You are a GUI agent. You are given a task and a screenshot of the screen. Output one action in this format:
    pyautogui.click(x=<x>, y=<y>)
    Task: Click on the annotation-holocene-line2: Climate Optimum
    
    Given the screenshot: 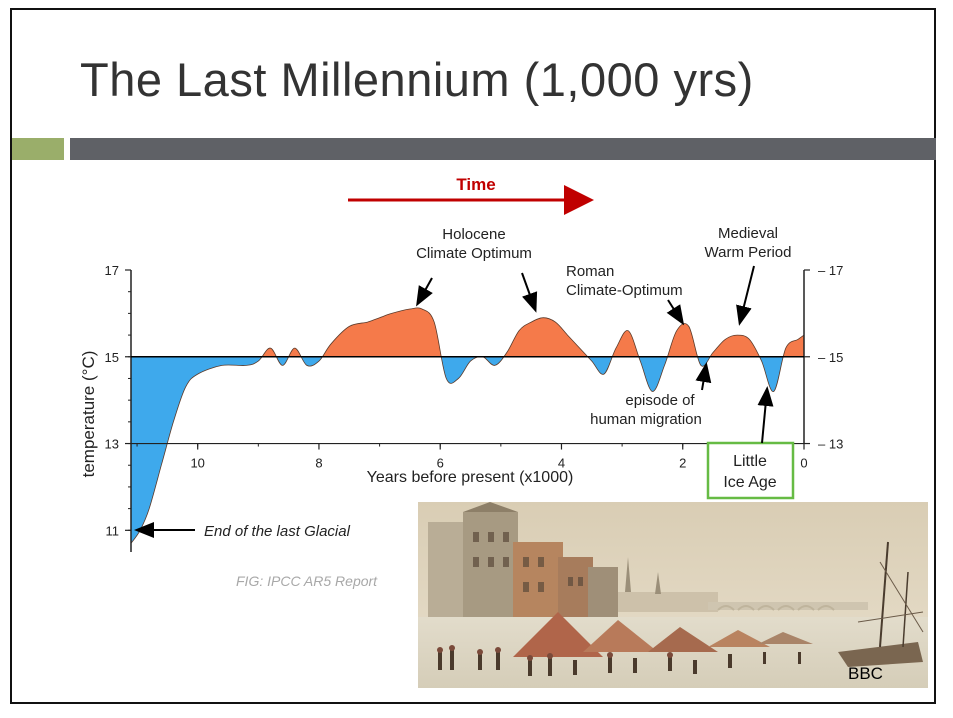 What is the action you would take?
    pyautogui.click(x=474, y=253)
    